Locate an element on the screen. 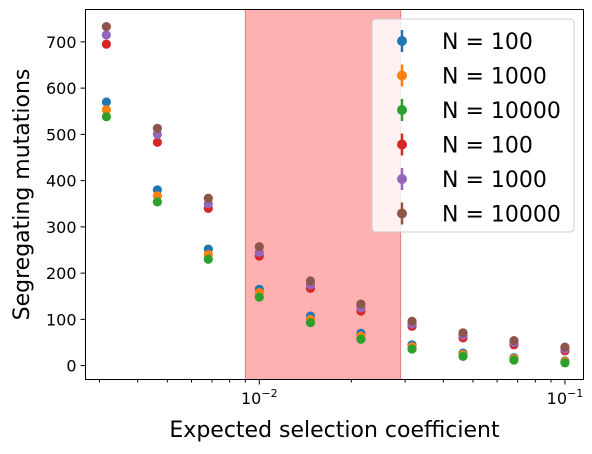 This screenshot has width=592, height=454. y-axis-label: Segregating mutations is located at coordinates (22, 195).